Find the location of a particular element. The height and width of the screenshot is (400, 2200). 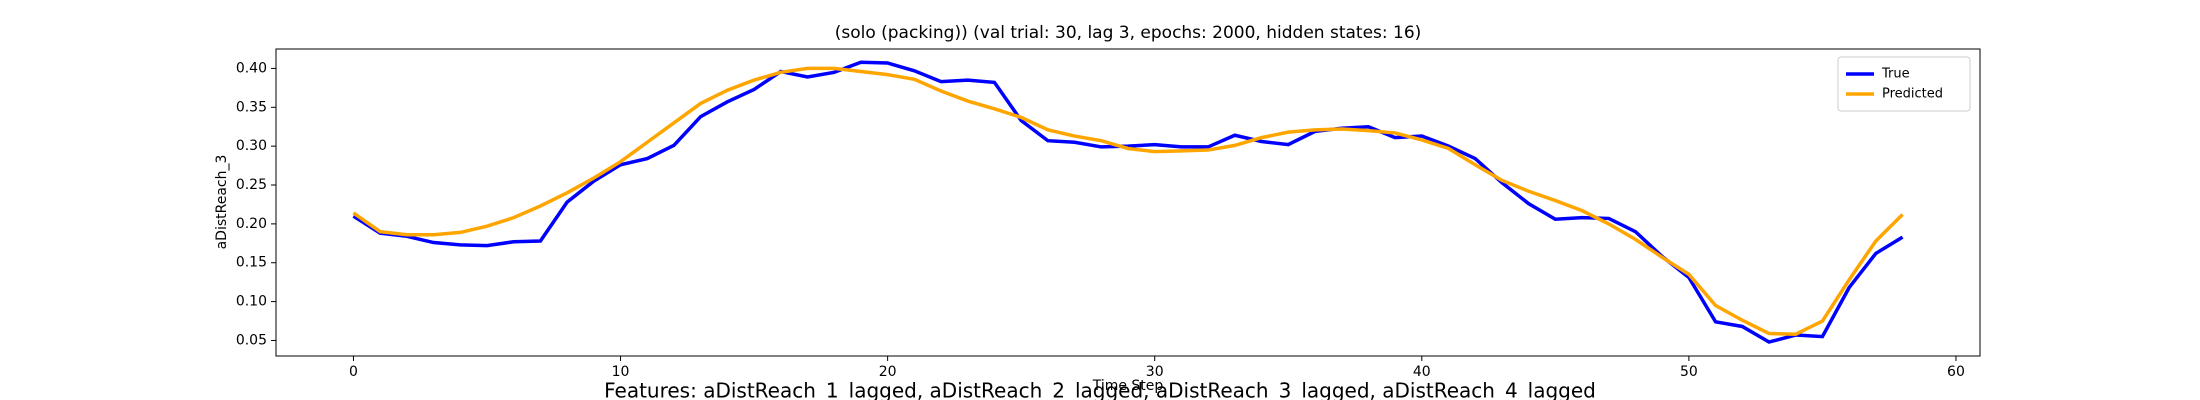

y-tick-label: 0.15 is located at coordinates (251, 263).